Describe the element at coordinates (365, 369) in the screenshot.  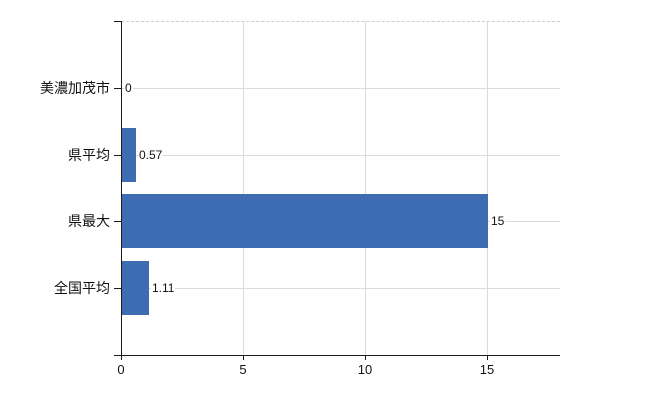
I see `x-tick-label: 10` at that location.